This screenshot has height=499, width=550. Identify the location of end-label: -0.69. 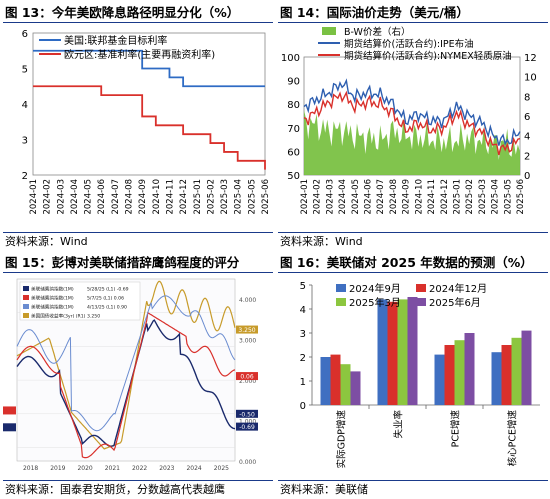
(247, 427).